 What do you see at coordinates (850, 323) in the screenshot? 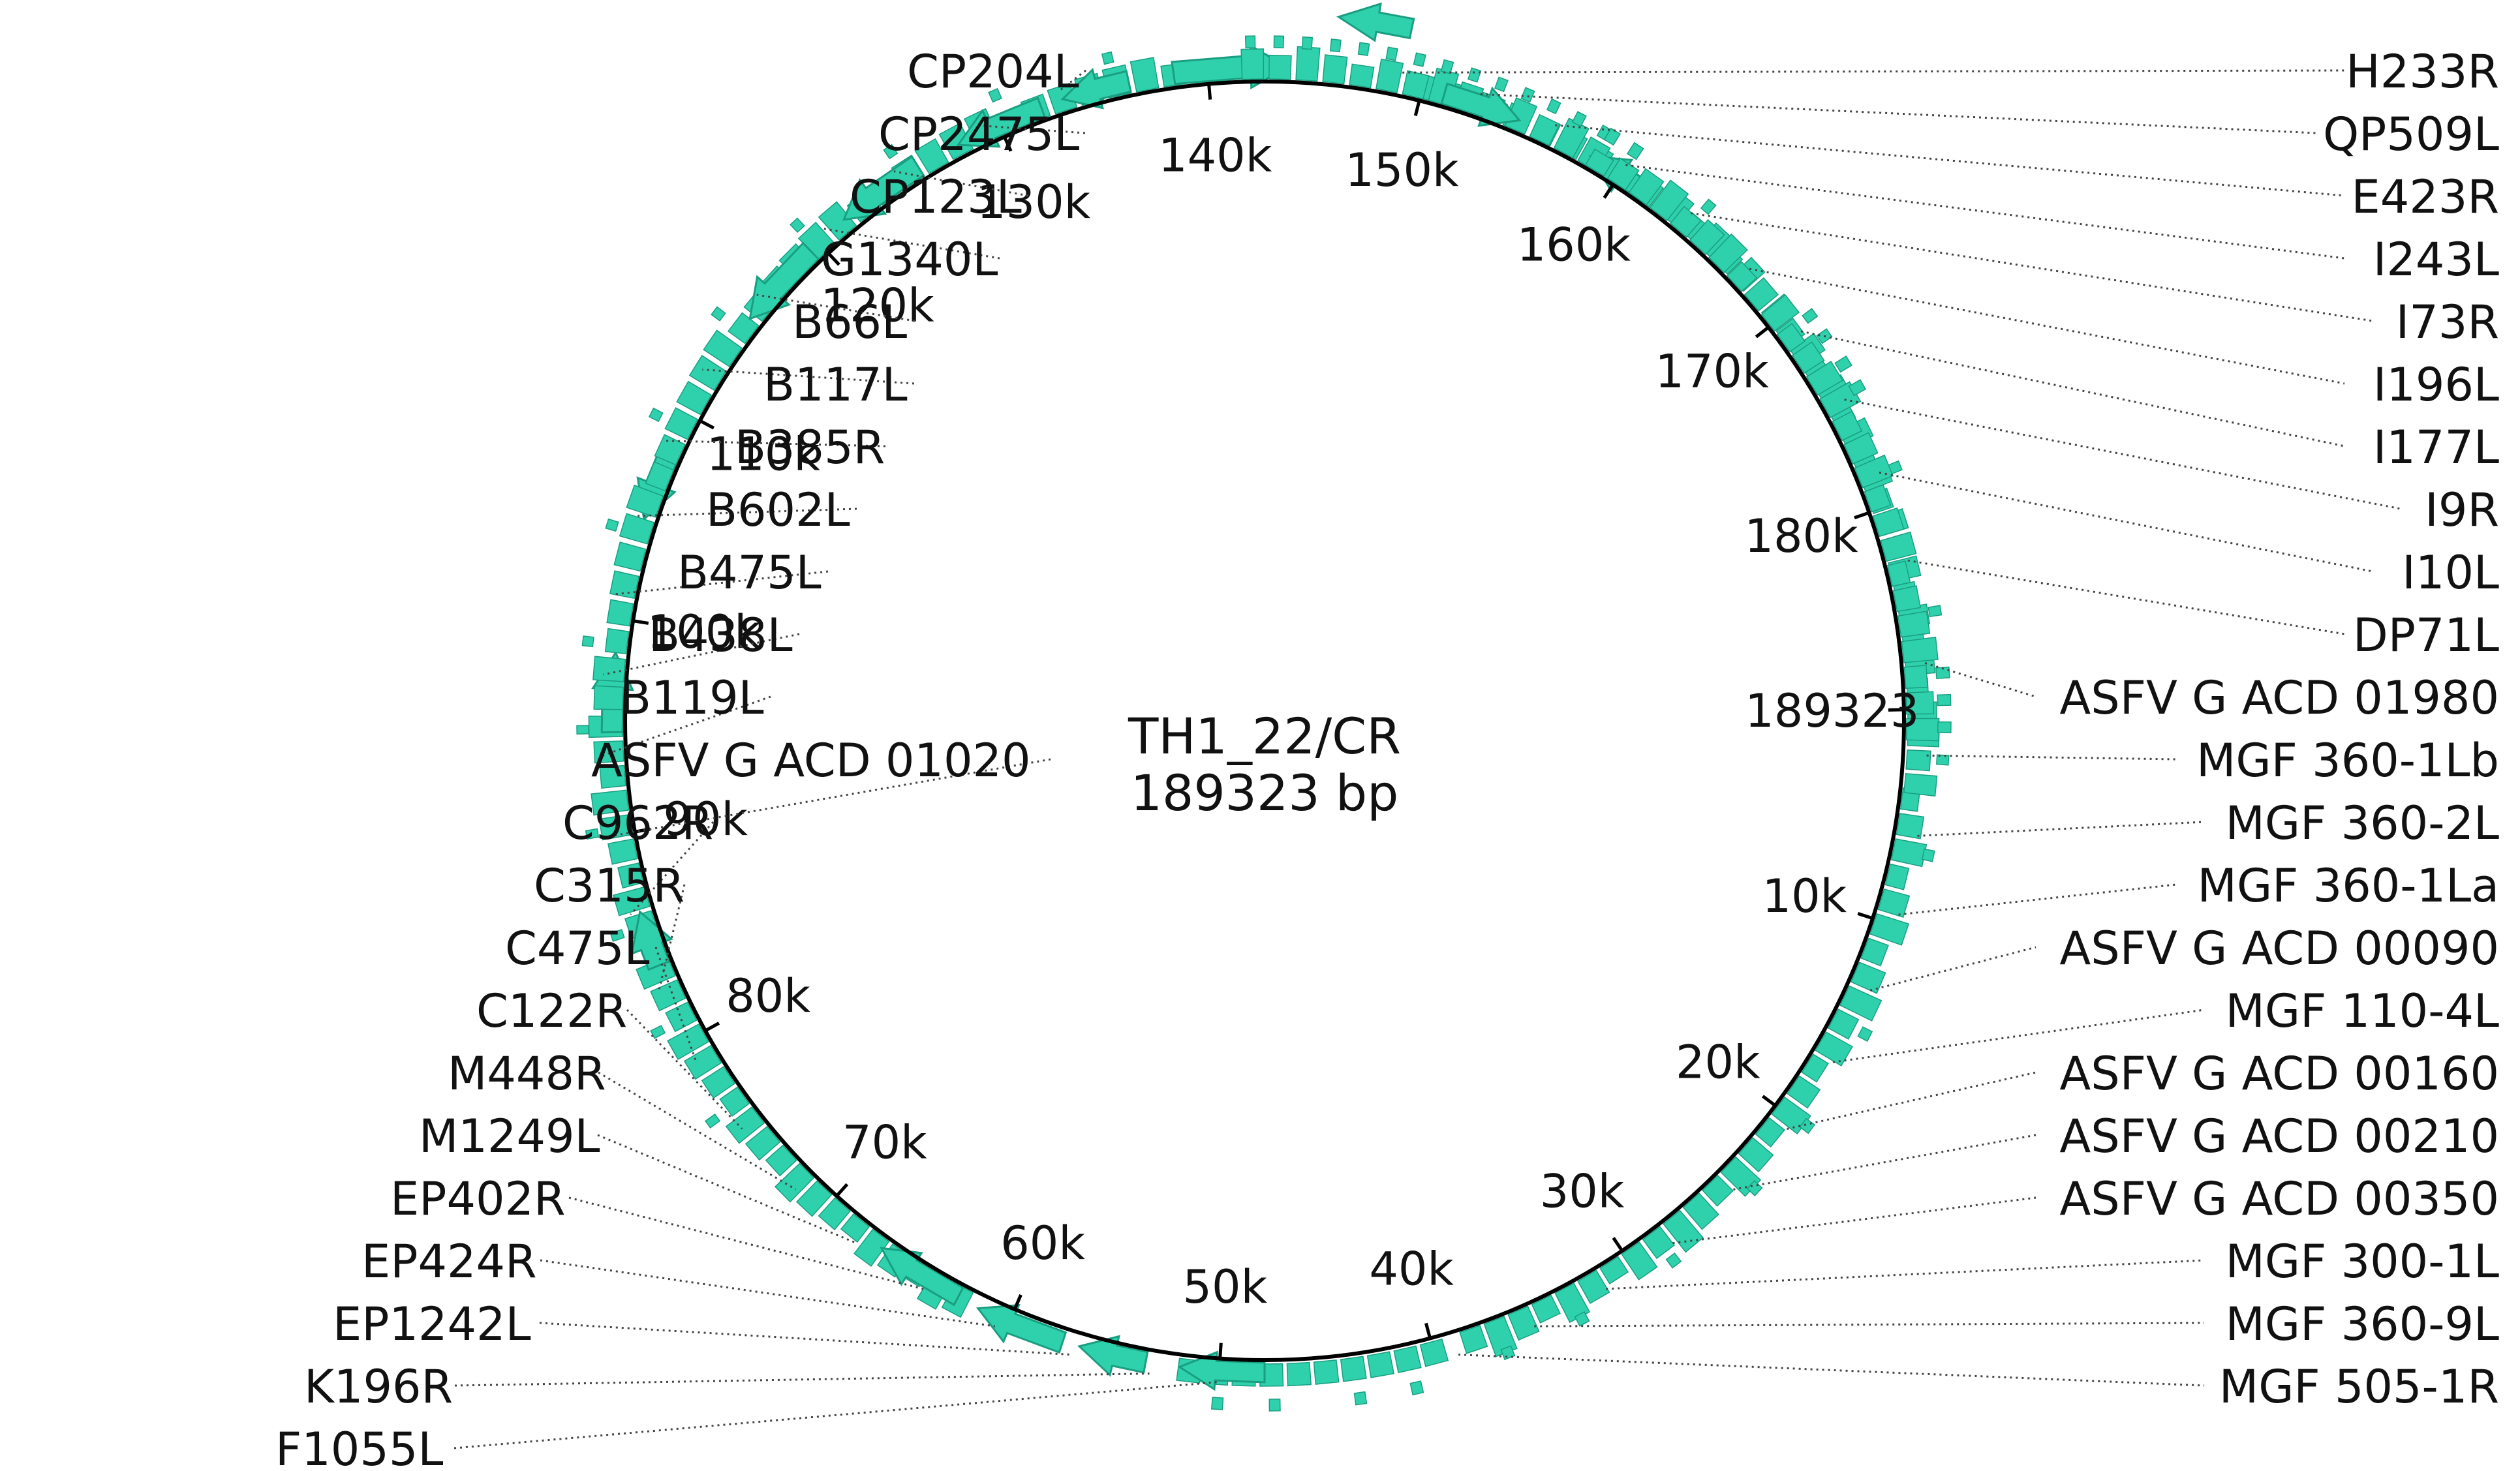
I see `gene-label-b66l: B66L` at bounding box center [850, 323].